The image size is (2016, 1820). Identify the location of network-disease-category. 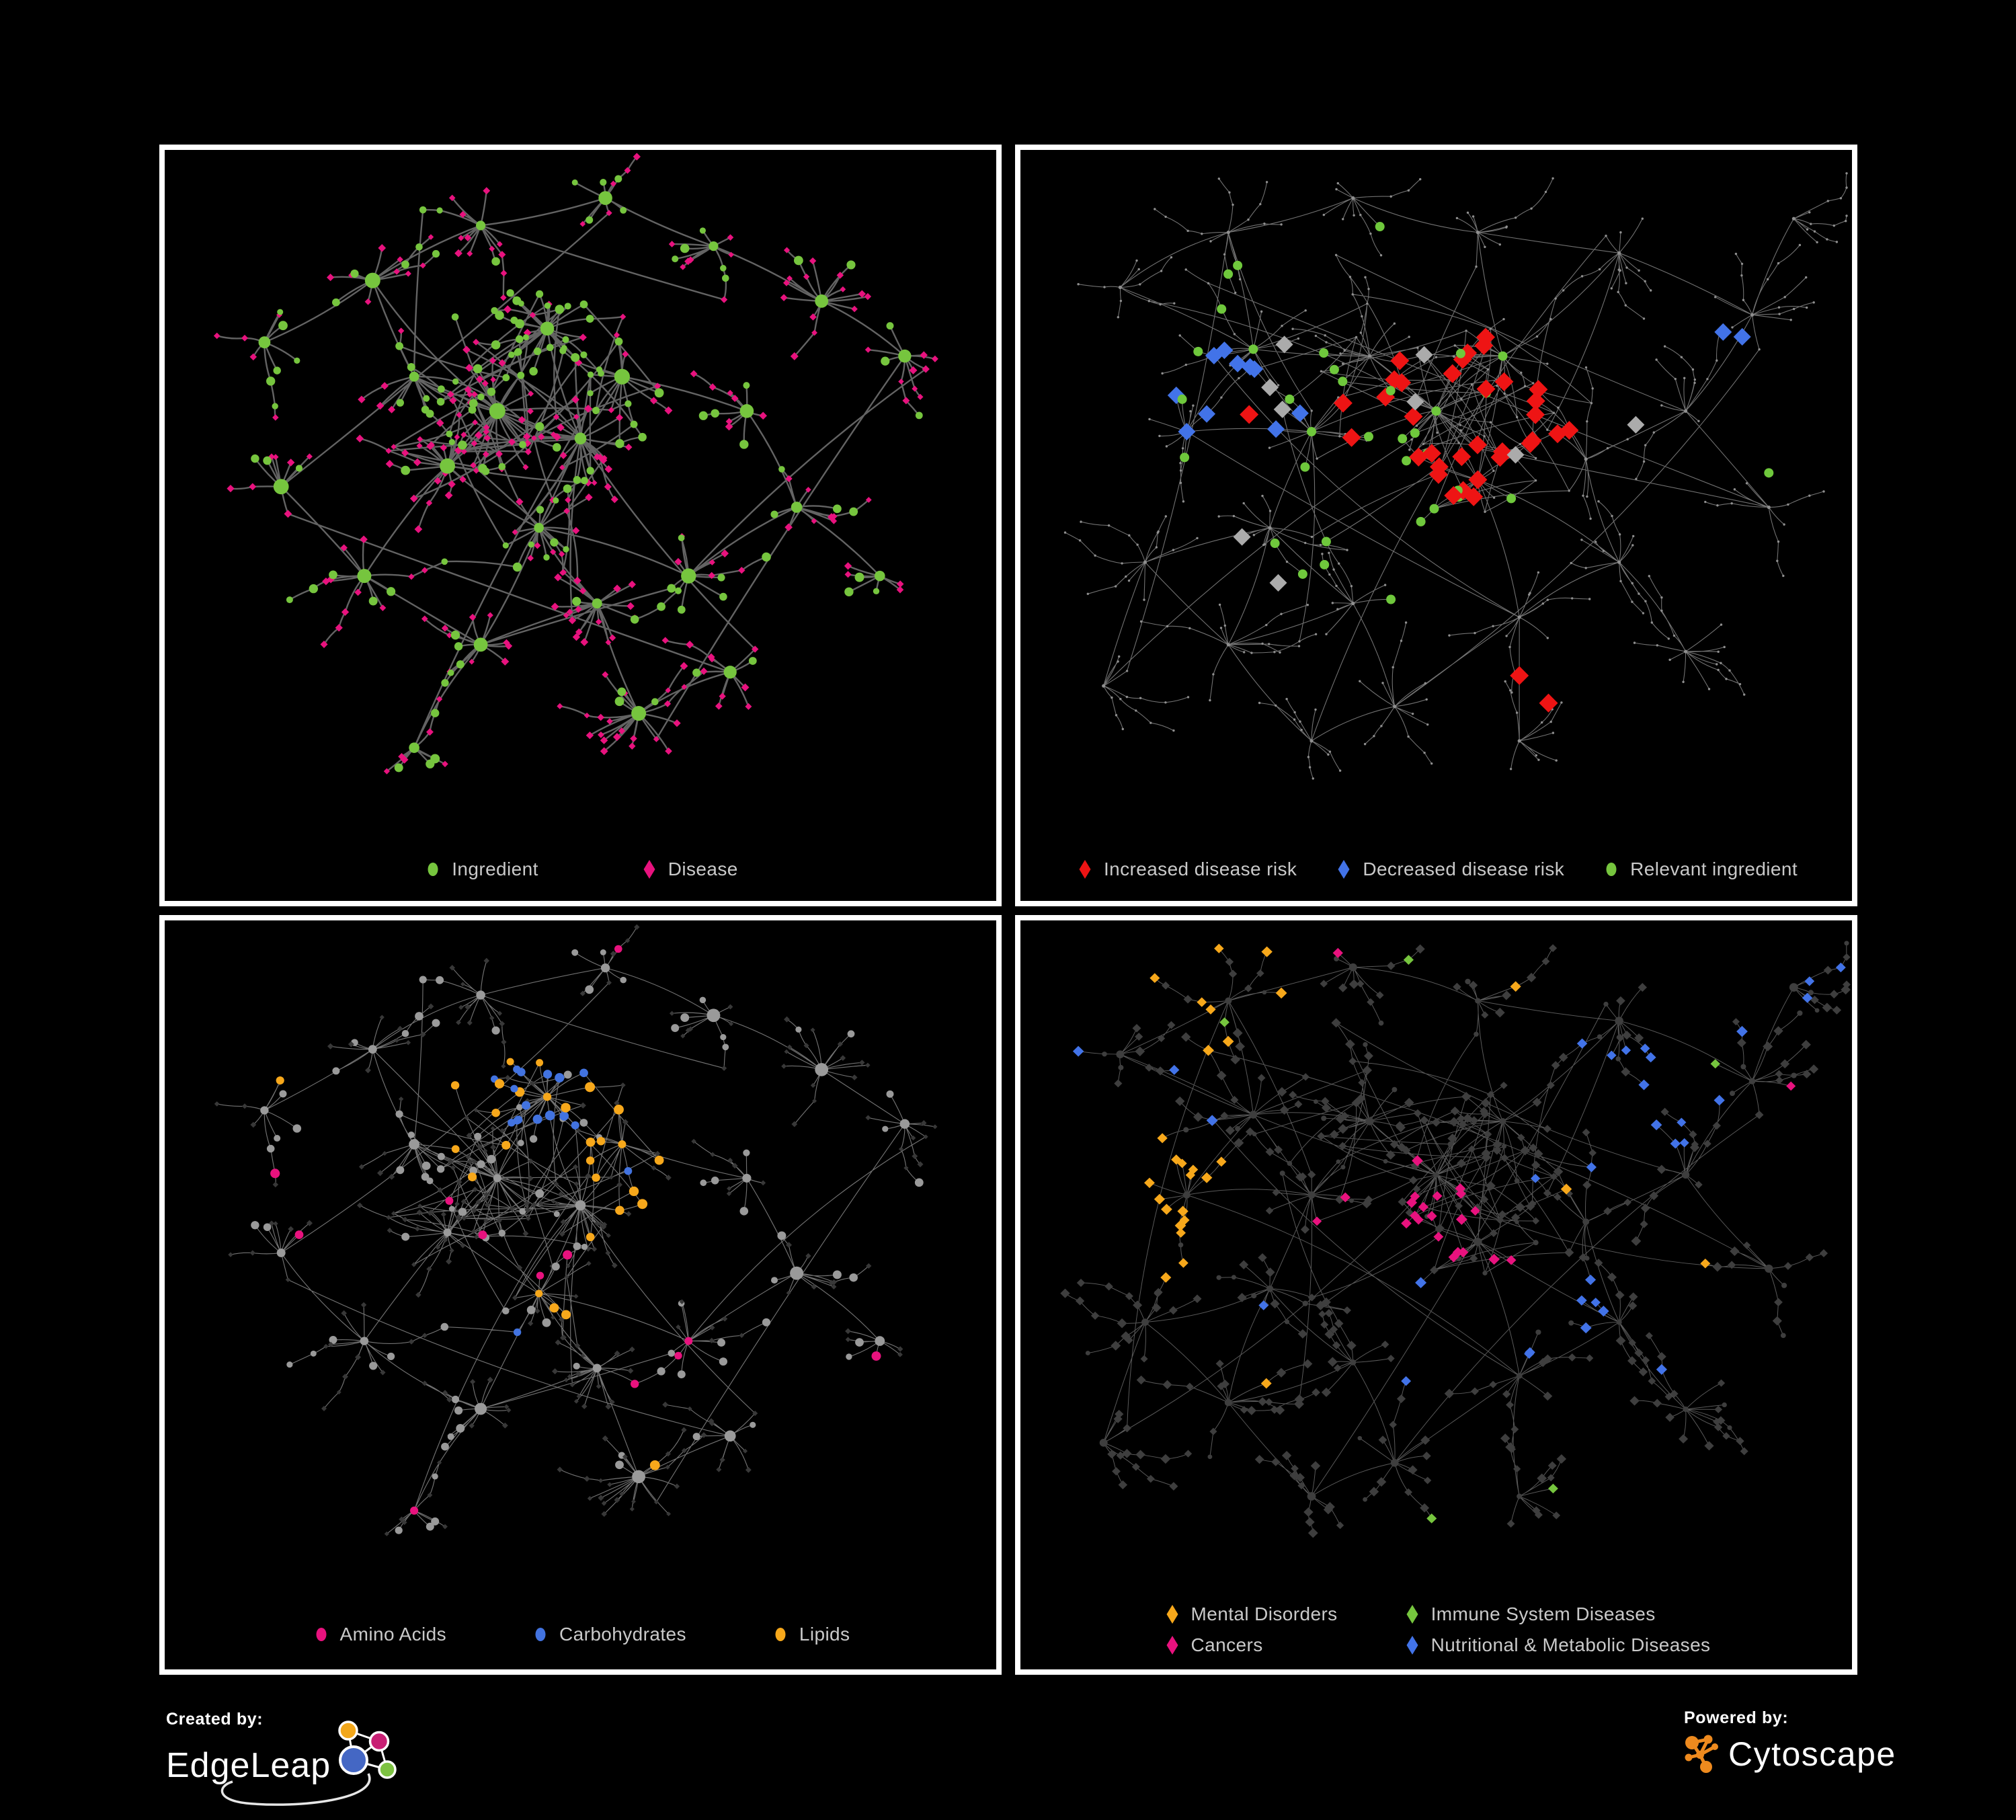
(1455, 1239).